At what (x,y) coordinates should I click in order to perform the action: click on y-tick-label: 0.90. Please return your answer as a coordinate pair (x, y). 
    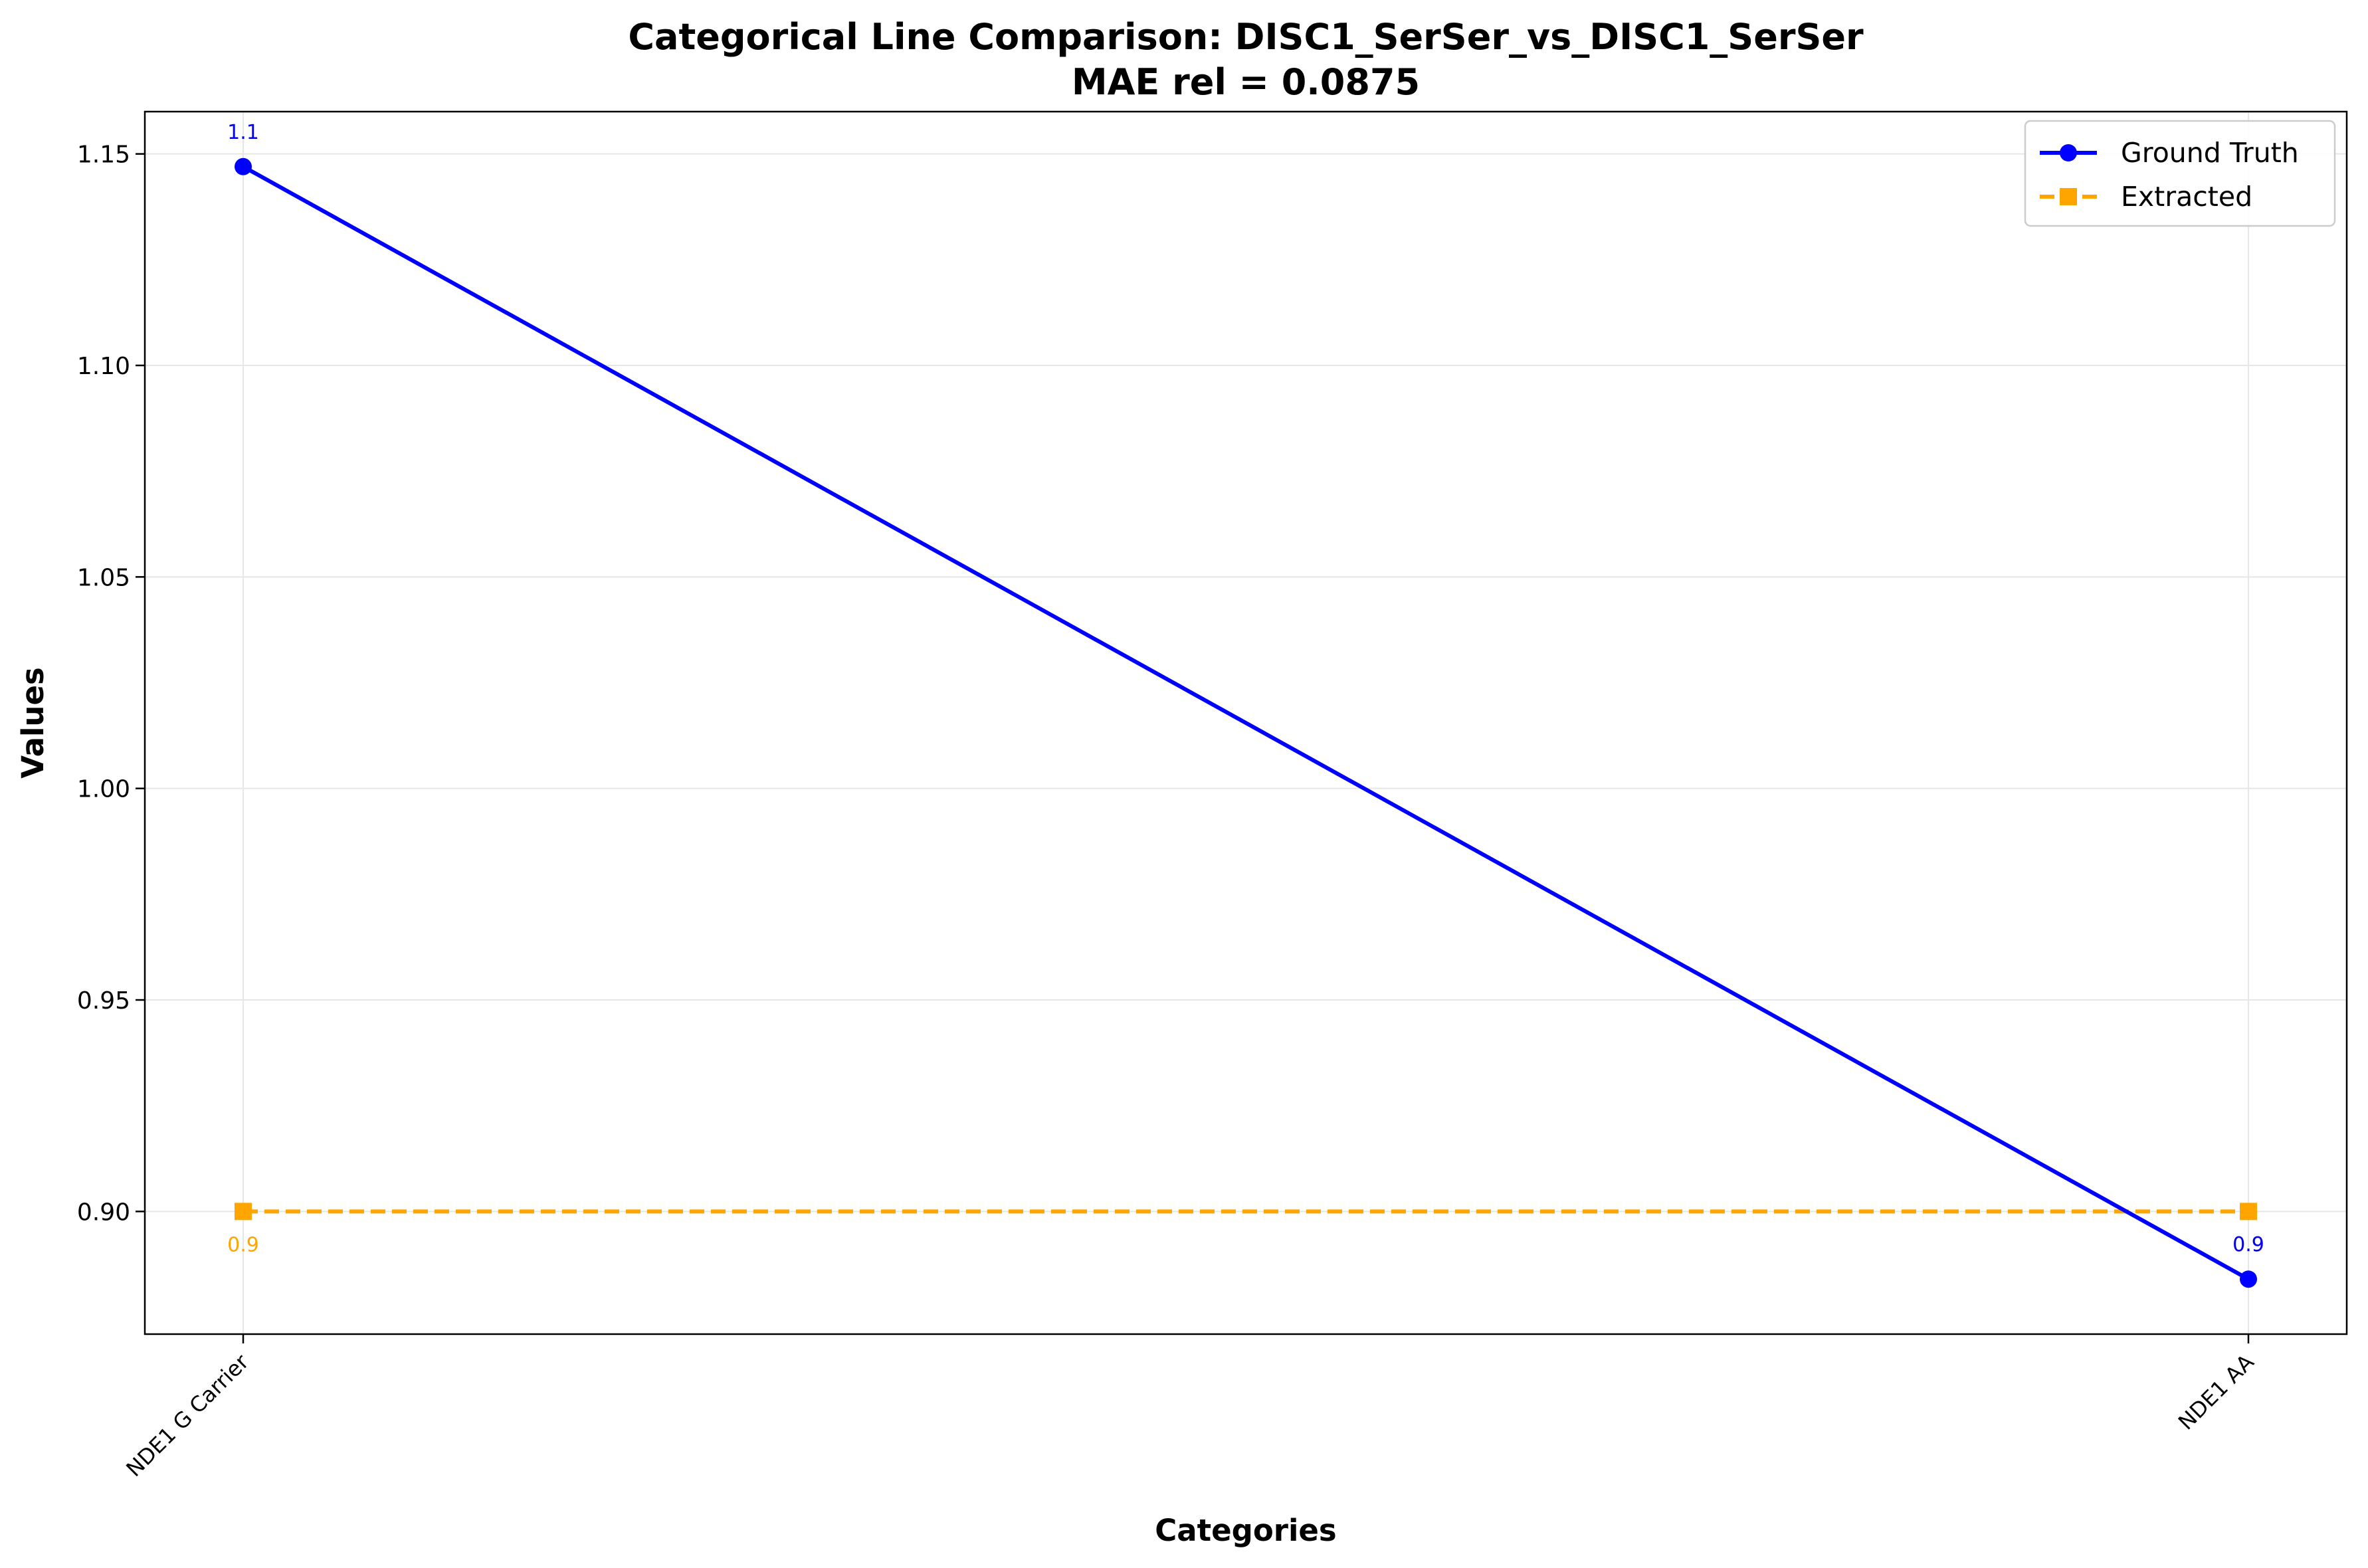
    Looking at the image, I should click on (103, 1212).